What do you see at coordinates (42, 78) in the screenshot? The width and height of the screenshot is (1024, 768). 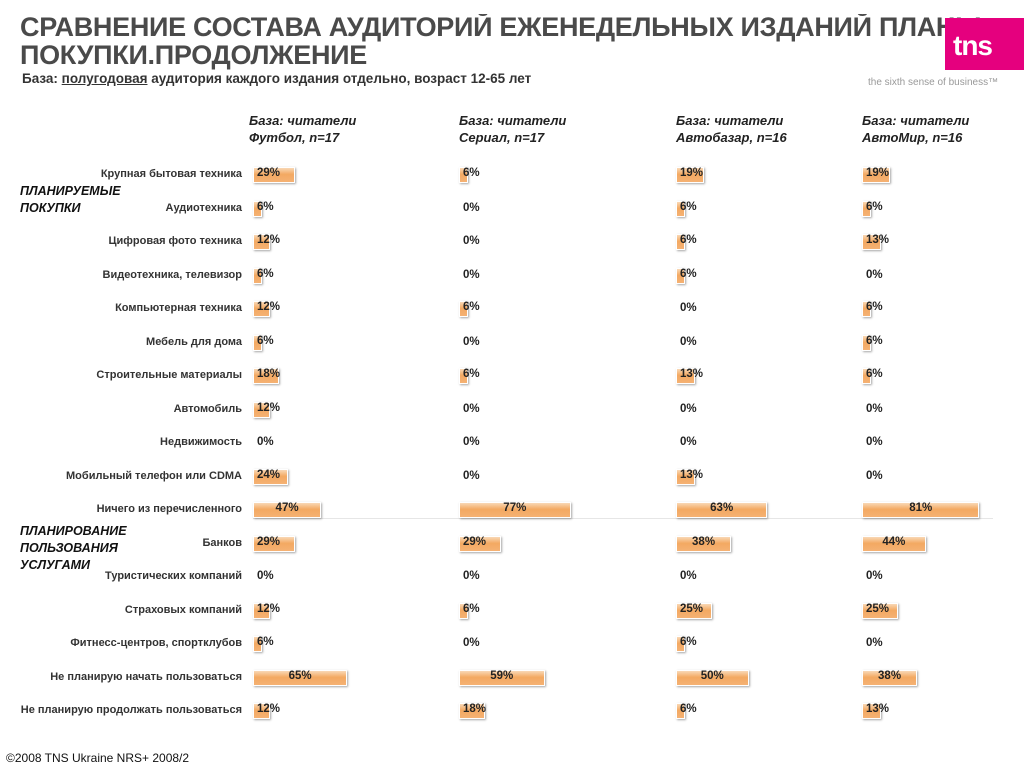 I see `subtitle-prefix: База:` at bounding box center [42, 78].